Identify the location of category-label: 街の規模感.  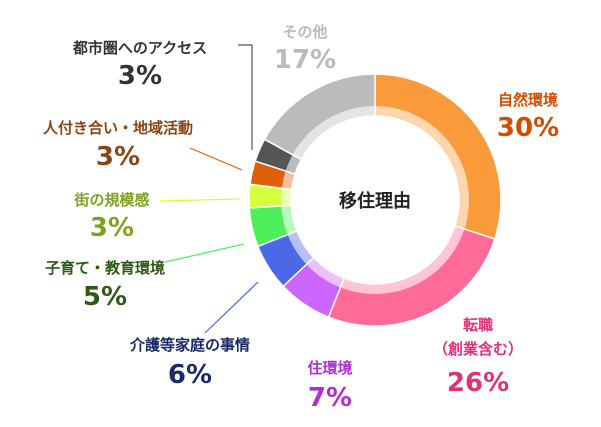
(112, 200).